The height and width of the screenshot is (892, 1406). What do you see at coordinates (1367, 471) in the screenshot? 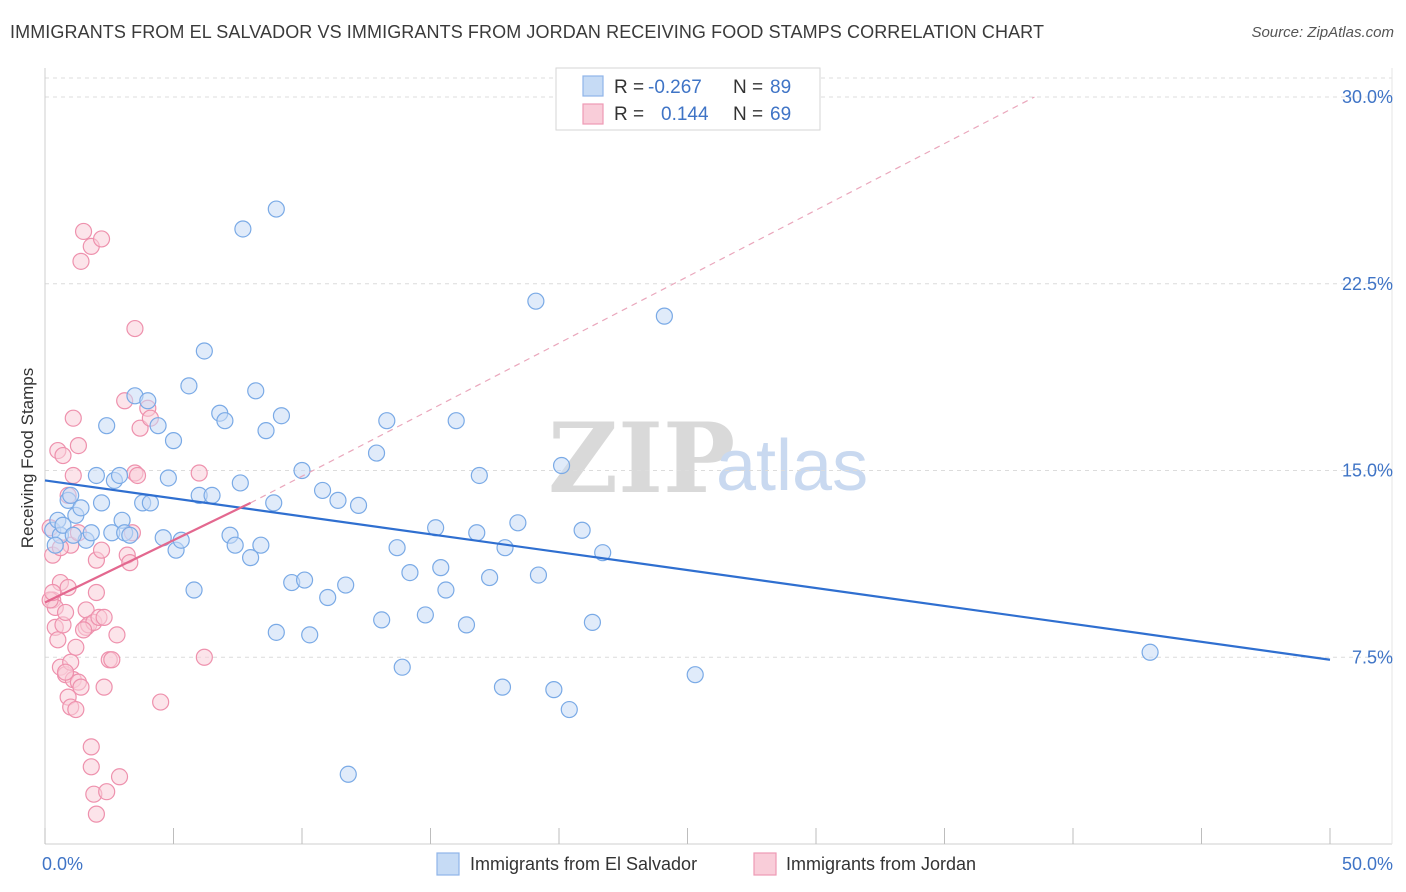
I see `y-tick-label: 15.0%` at bounding box center [1367, 471].